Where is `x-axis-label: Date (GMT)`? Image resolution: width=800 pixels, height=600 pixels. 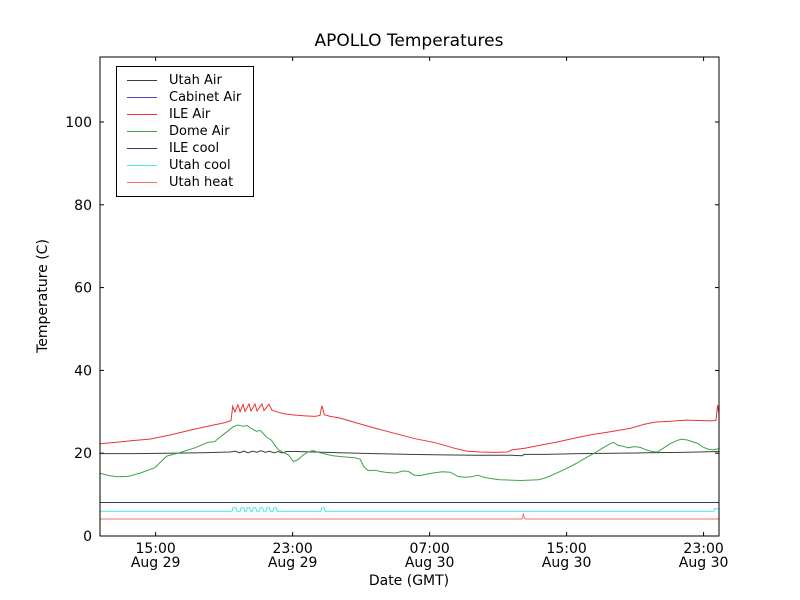 x-axis-label: Date (GMT) is located at coordinates (409, 581).